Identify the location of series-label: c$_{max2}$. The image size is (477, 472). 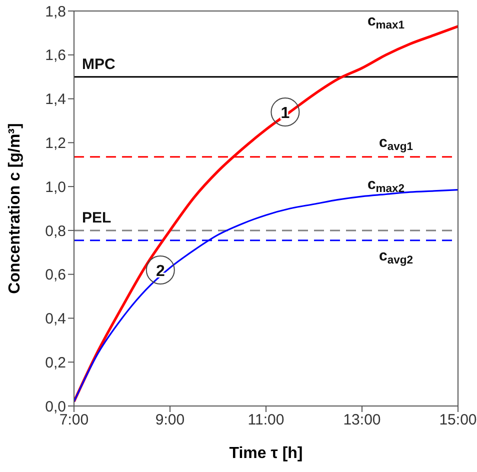
(386, 186).